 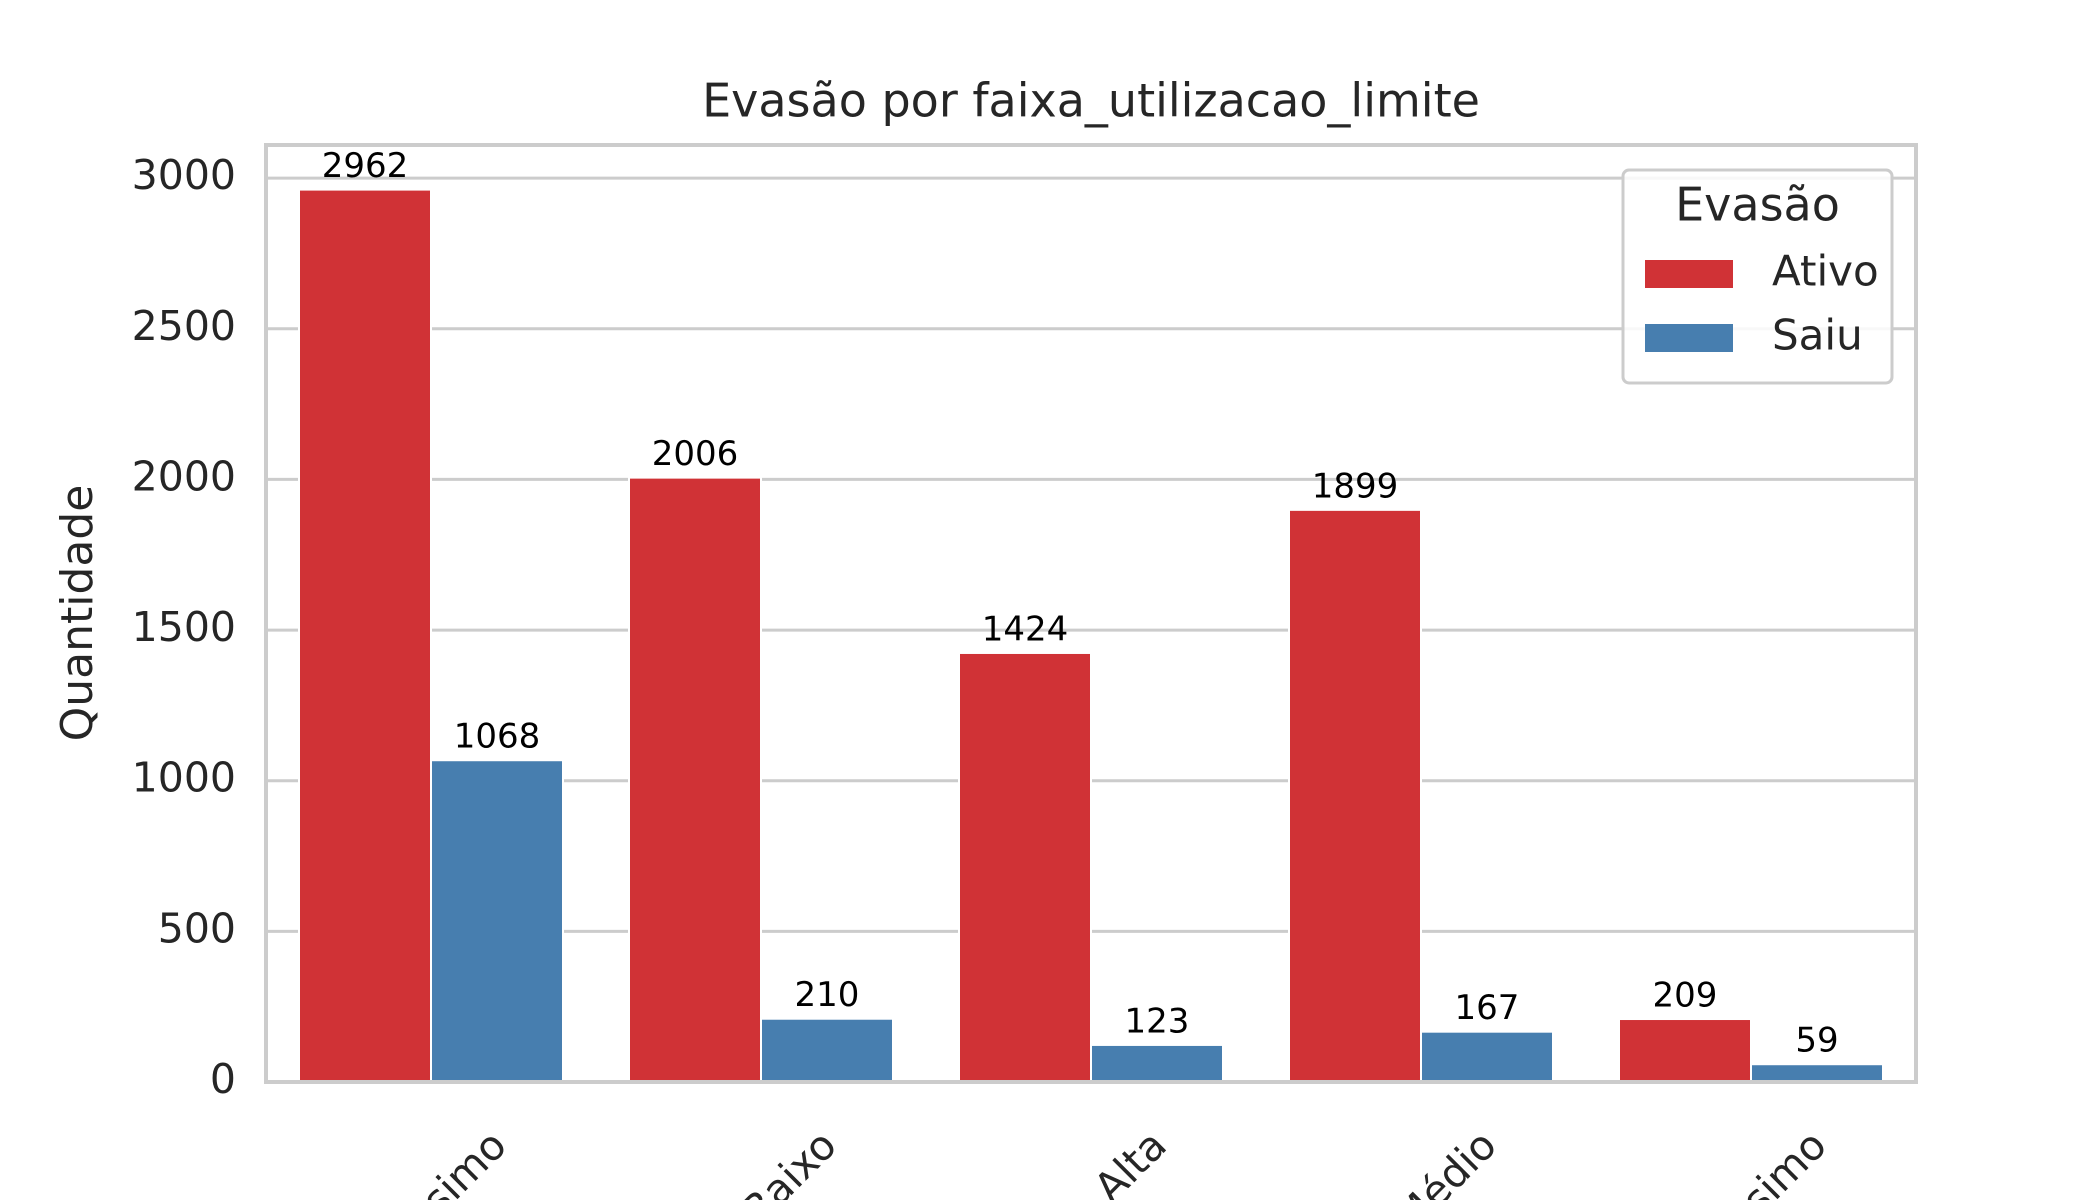 What do you see at coordinates (695, 454) in the screenshot?
I see `value-label: 2006` at bounding box center [695, 454].